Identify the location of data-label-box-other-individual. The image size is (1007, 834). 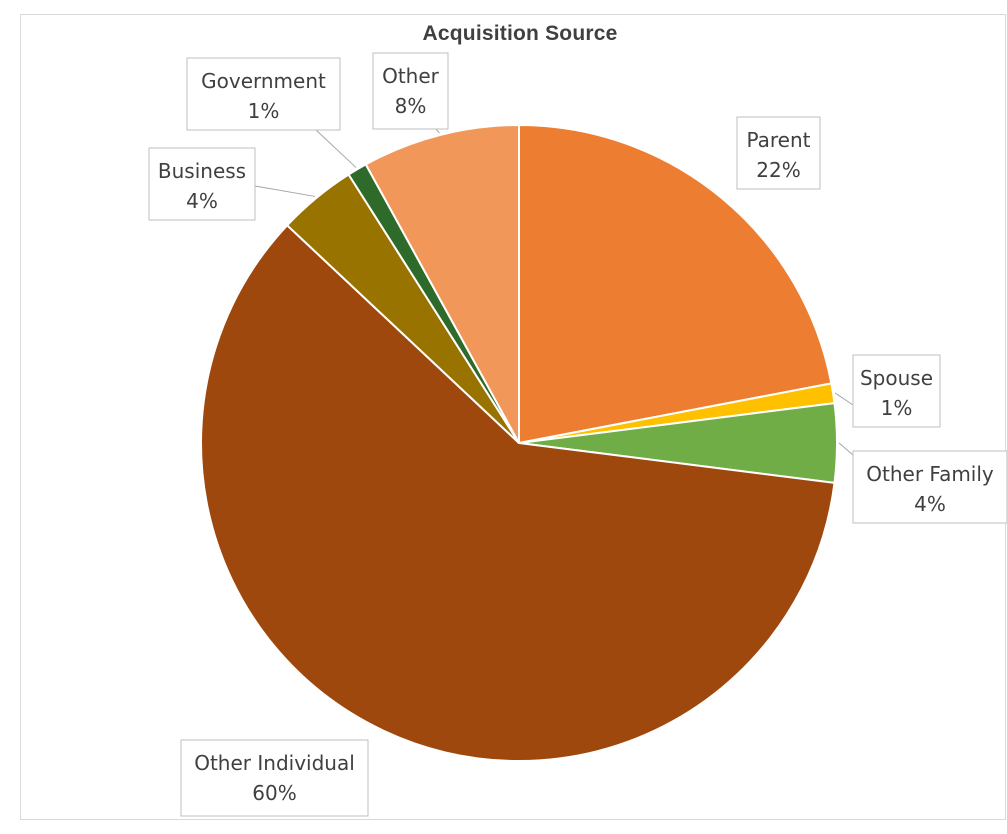
(274, 778).